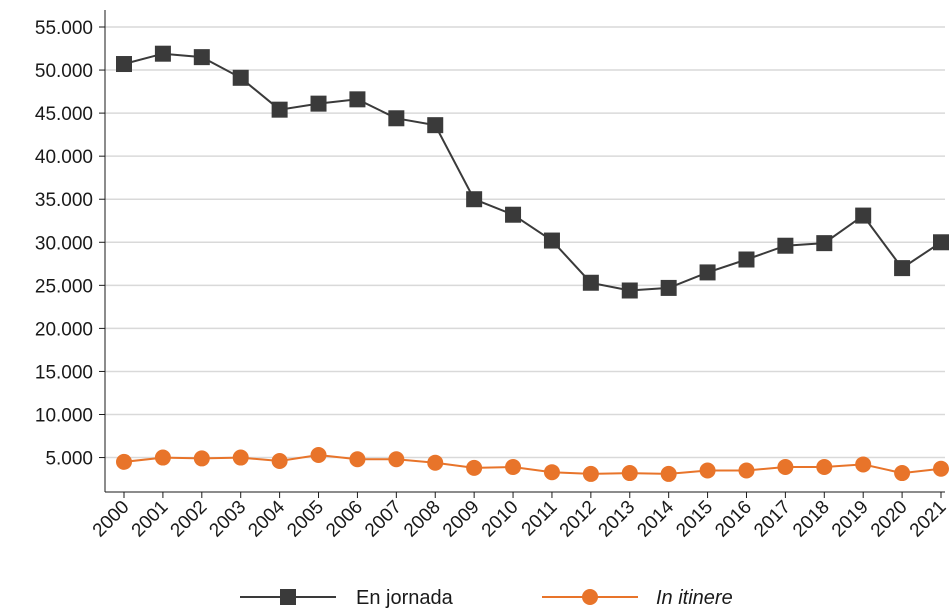 The height and width of the screenshot is (608, 952). What do you see at coordinates (64, 28) in the screenshot?
I see `y-tick-label: 55.000` at bounding box center [64, 28].